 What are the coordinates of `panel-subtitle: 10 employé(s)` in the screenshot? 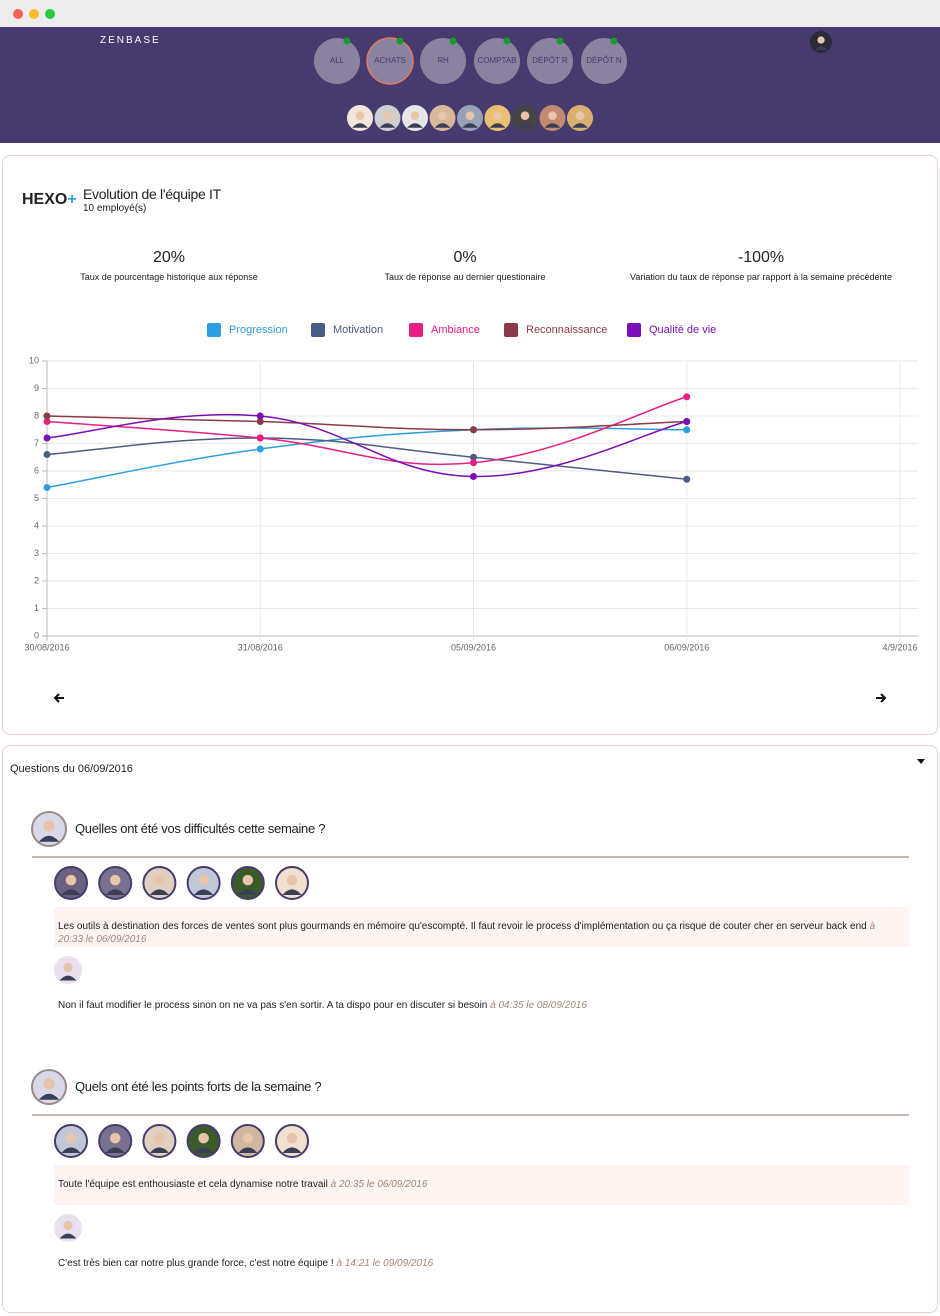 It's located at (115, 208).